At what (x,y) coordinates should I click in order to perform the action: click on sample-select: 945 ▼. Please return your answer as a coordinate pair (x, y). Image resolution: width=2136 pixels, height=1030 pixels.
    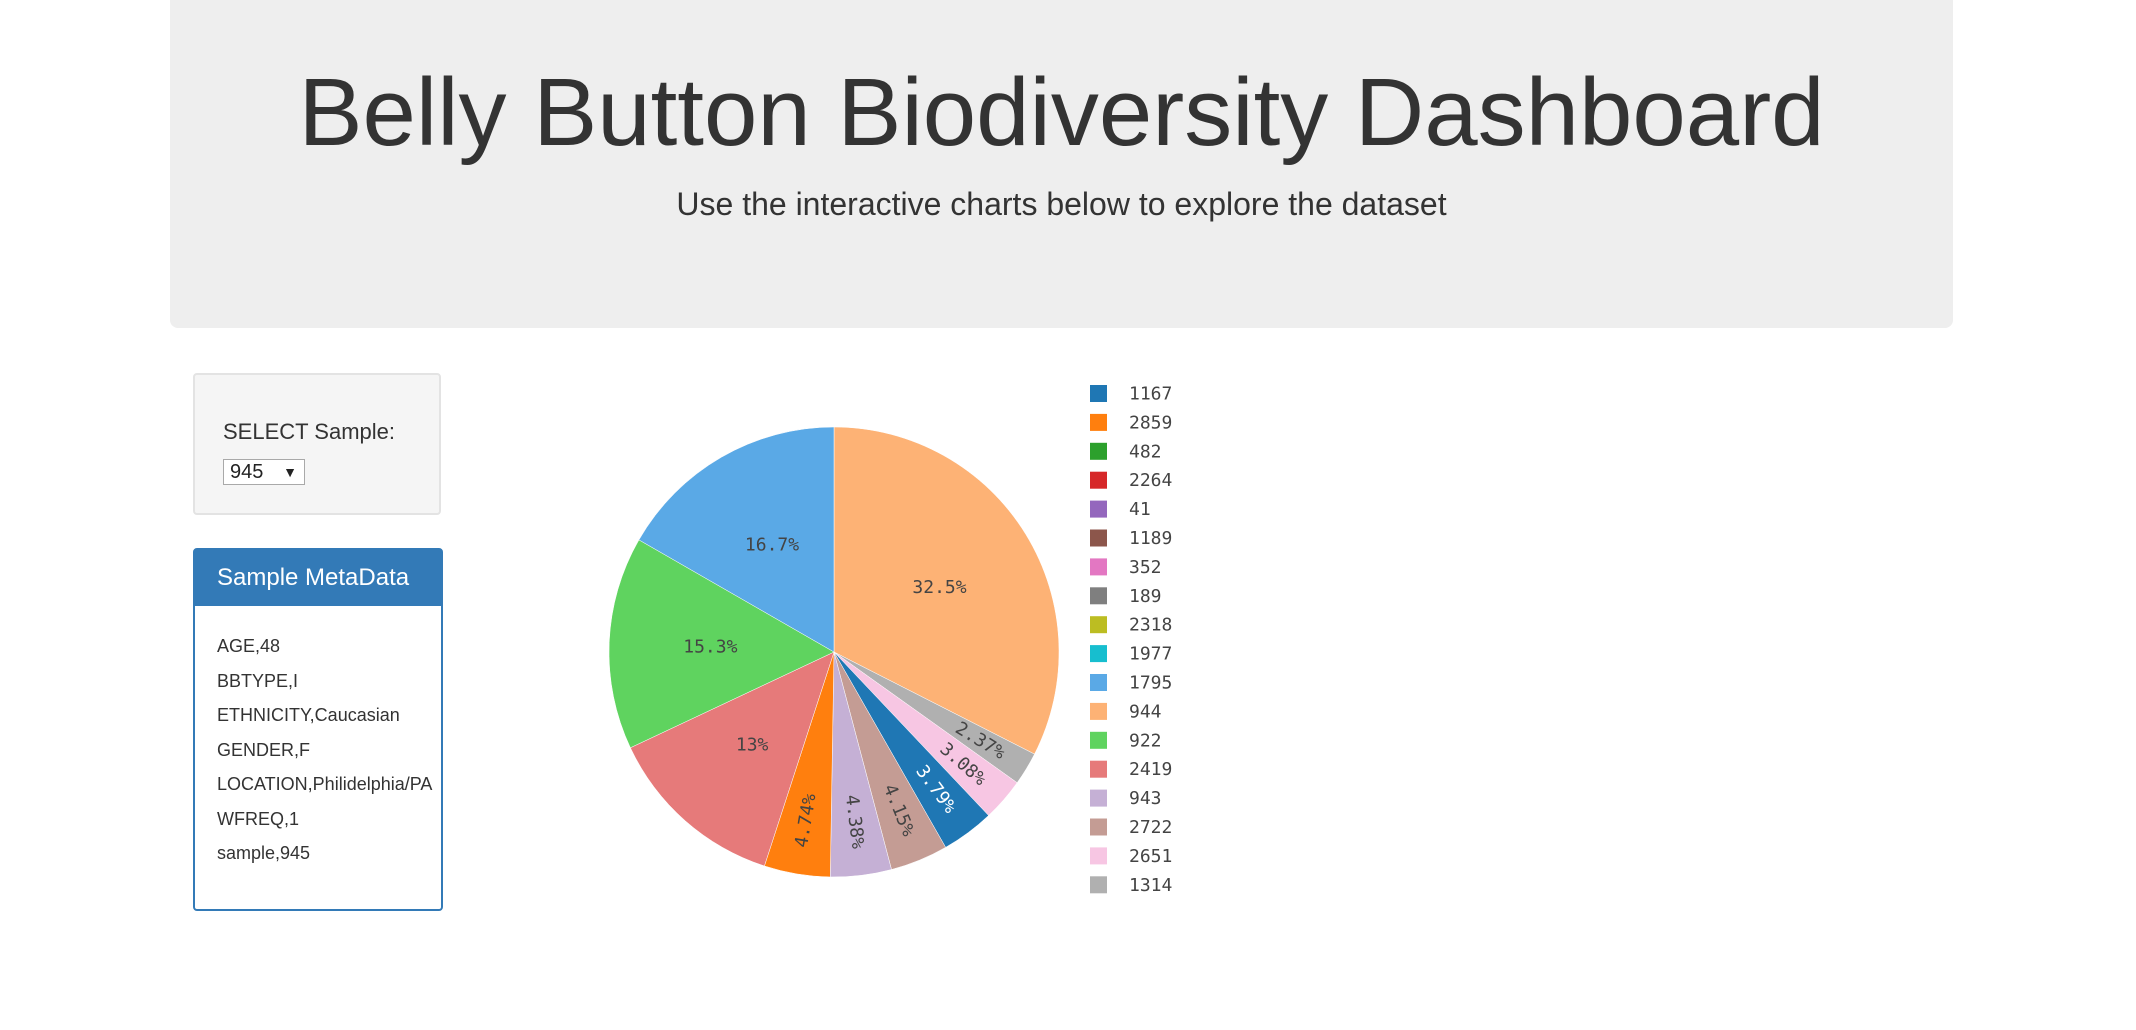
    Looking at the image, I should click on (264, 472).